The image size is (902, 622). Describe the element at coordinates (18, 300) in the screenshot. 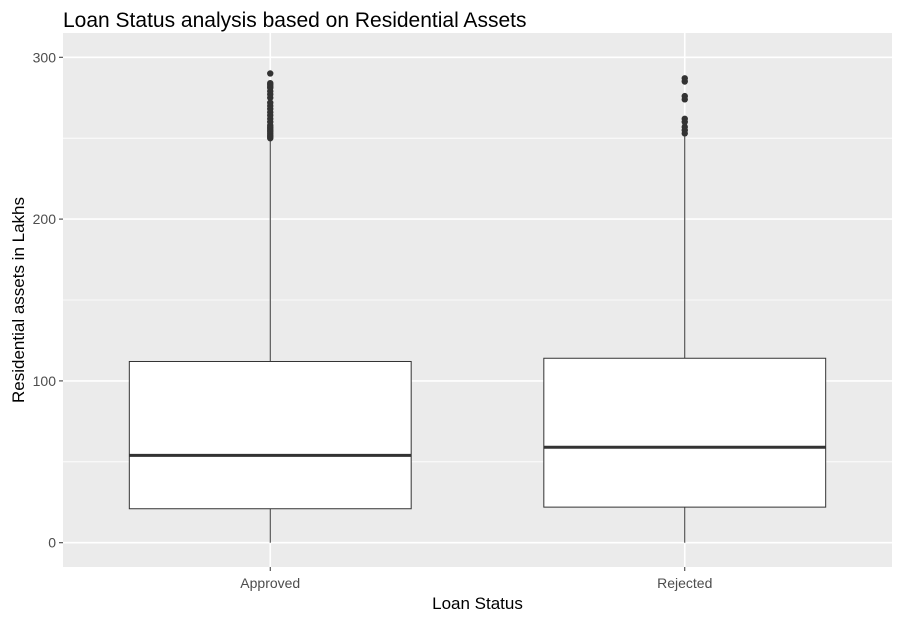

I see `y-axis-label: Residential assets in Lakhs` at that location.